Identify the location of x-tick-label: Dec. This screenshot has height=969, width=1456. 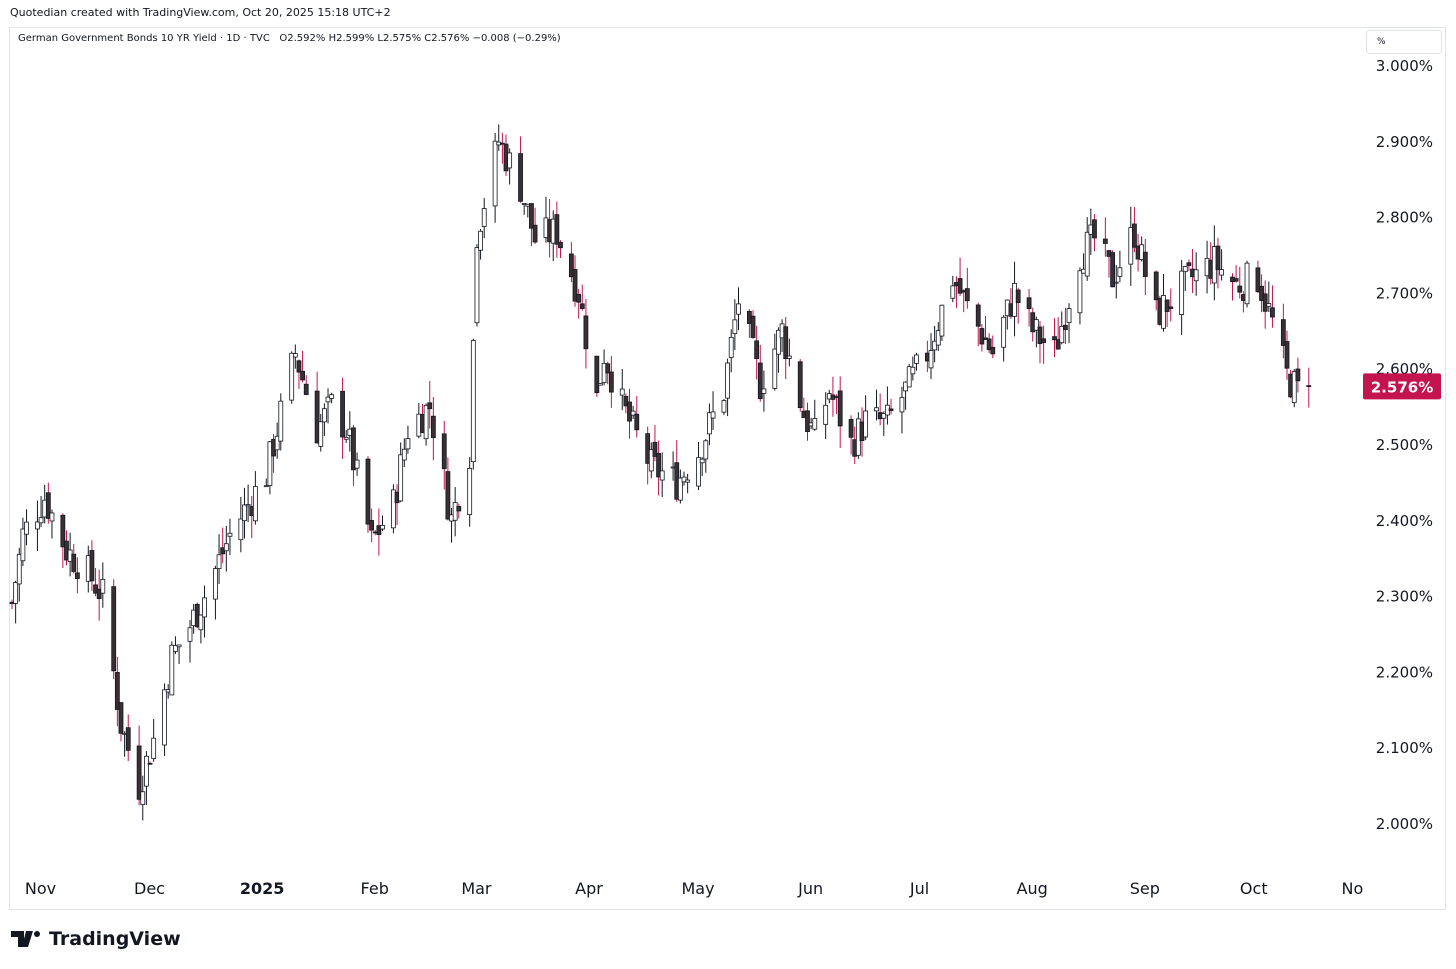
(149, 888).